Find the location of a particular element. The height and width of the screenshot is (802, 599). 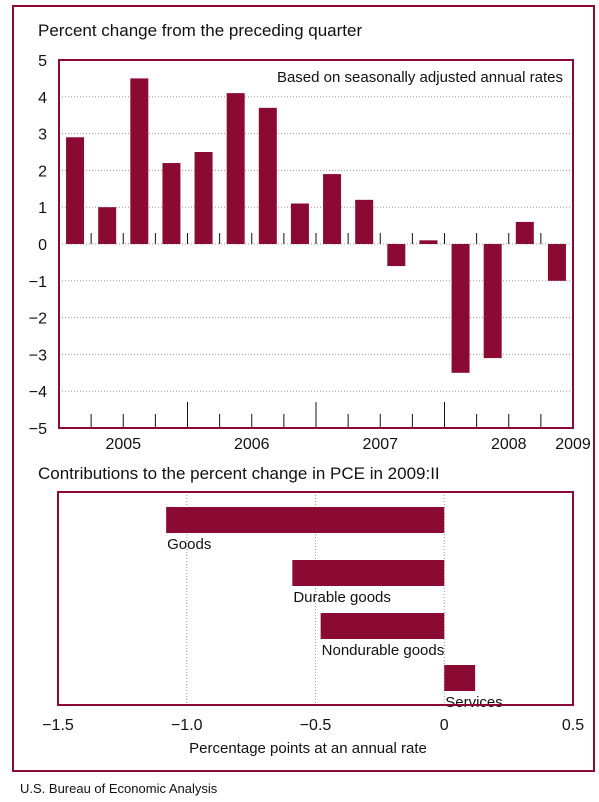

year-label: 2007 is located at coordinates (380, 444).